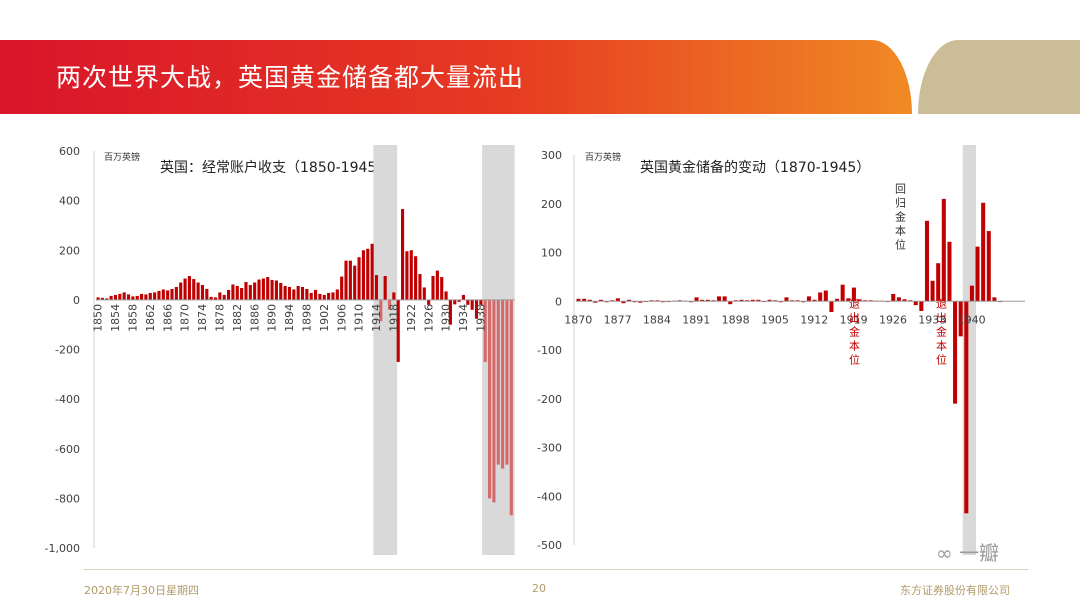 The image size is (1080, 608). I want to click on y-tick-label: -800, so click(67, 498).